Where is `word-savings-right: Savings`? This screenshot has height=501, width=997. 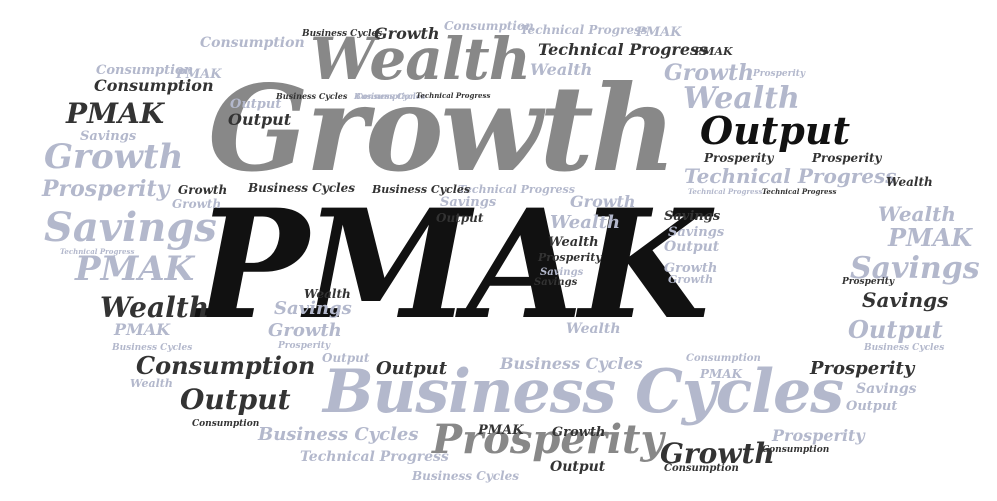
word-savings-right: Savings is located at coordinates (905, 300).